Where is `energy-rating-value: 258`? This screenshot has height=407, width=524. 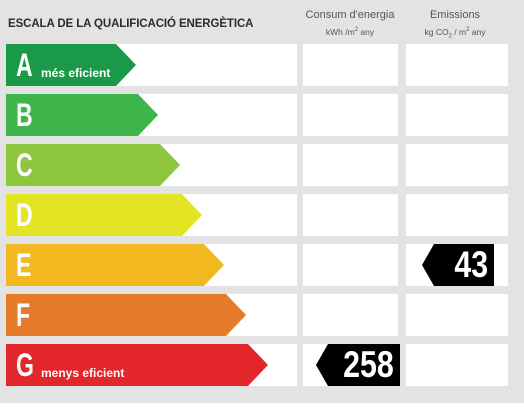 energy-rating-value: 258 is located at coordinates (368, 364).